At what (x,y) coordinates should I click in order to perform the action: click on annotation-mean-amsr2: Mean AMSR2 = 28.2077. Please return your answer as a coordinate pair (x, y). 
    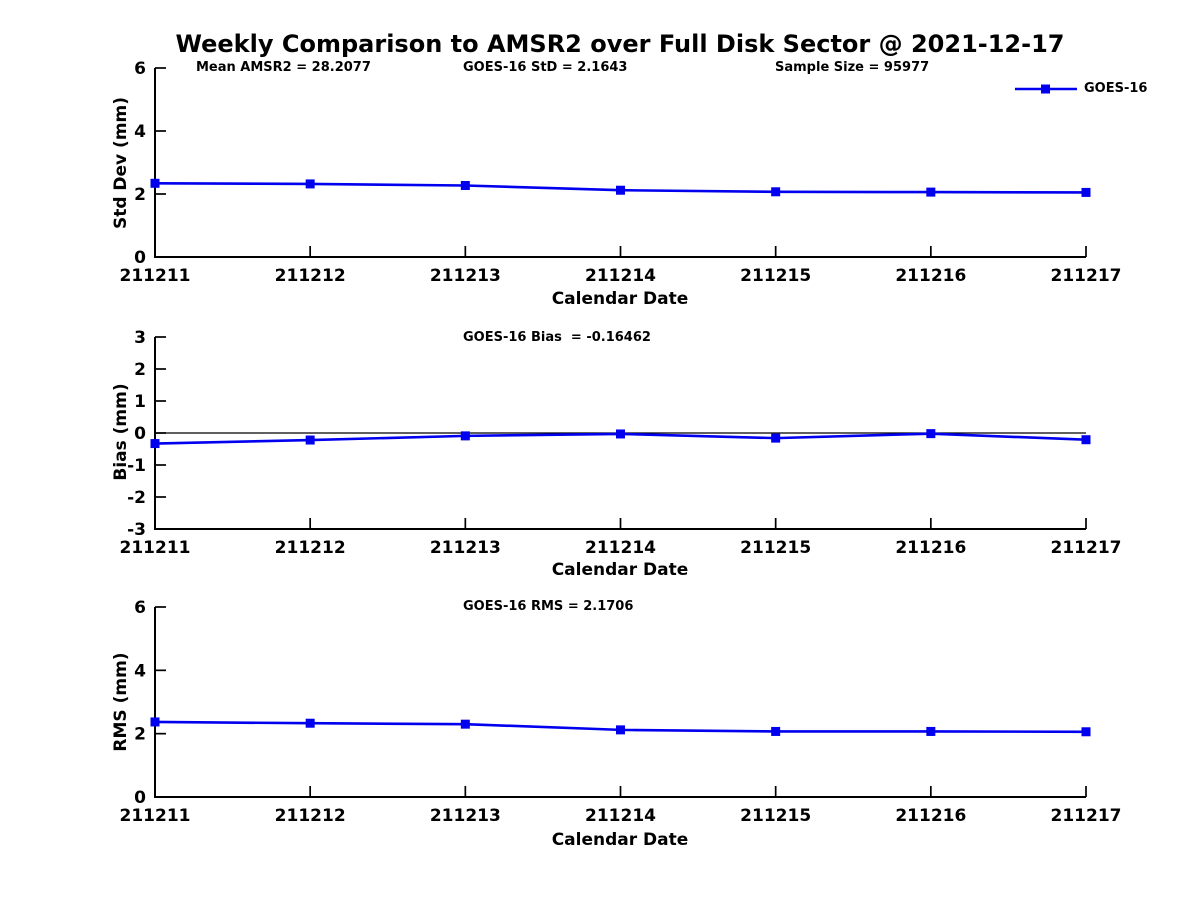
    Looking at the image, I should click on (283, 67).